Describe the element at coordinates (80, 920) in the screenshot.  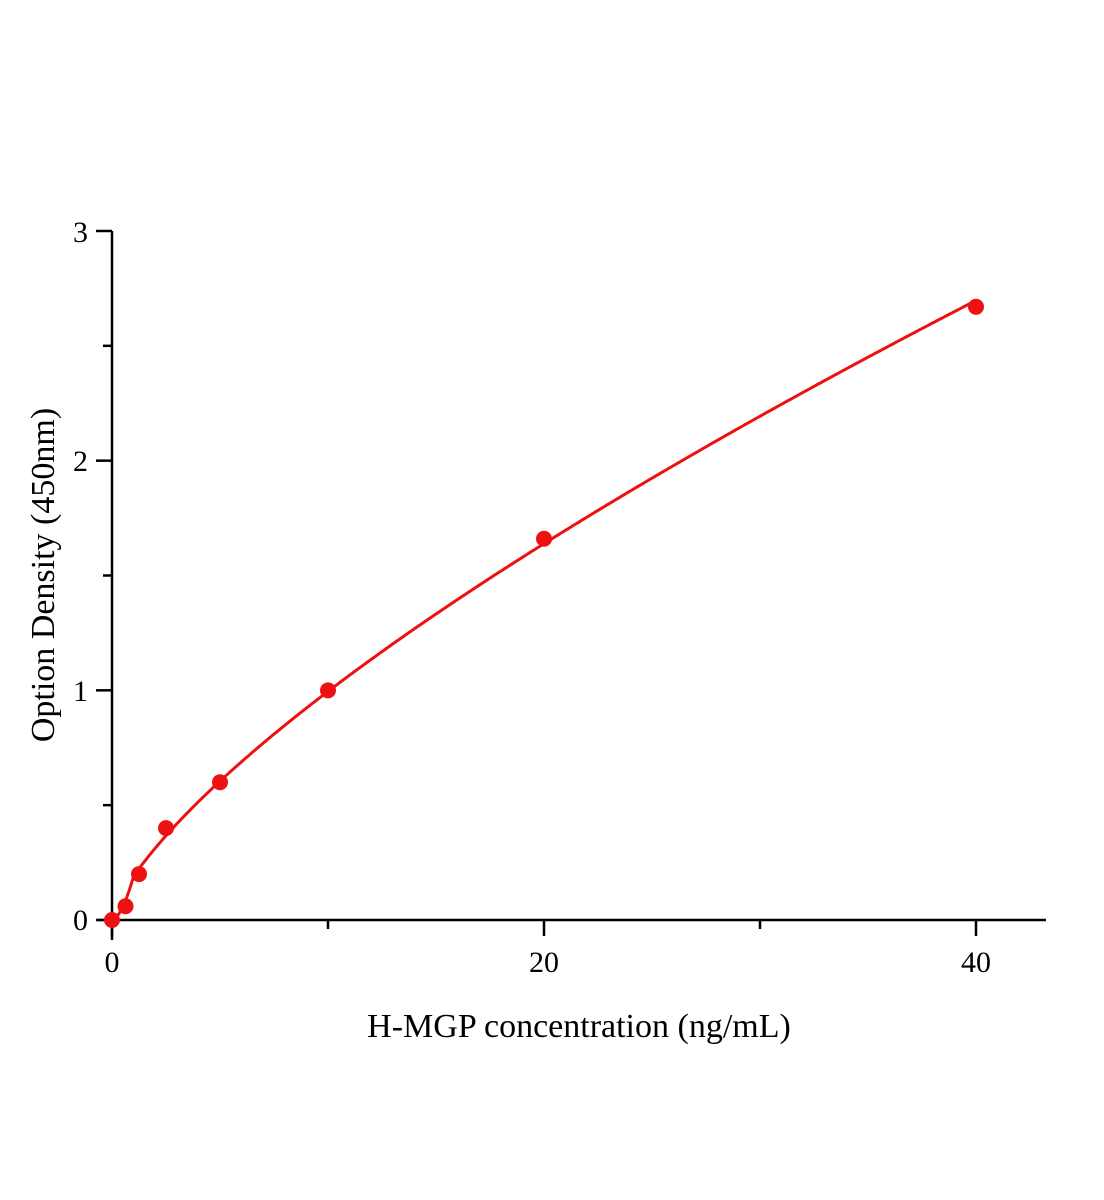
I see `y-tick-label: 0` at that location.